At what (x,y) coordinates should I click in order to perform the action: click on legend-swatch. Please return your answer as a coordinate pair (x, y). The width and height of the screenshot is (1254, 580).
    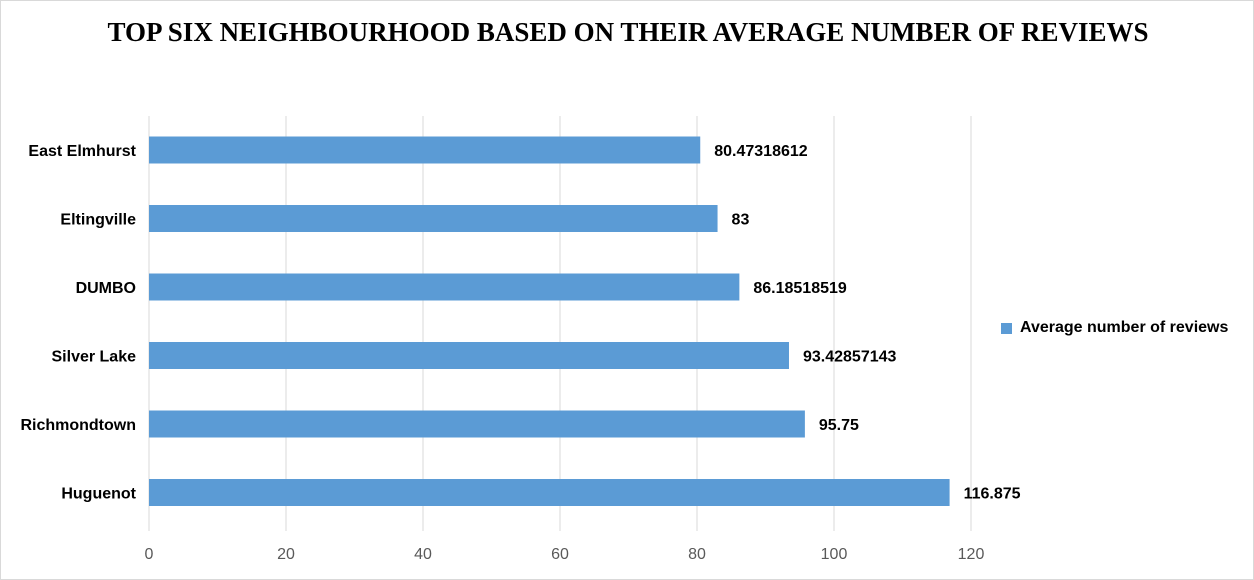
    Looking at the image, I should click on (1006, 328).